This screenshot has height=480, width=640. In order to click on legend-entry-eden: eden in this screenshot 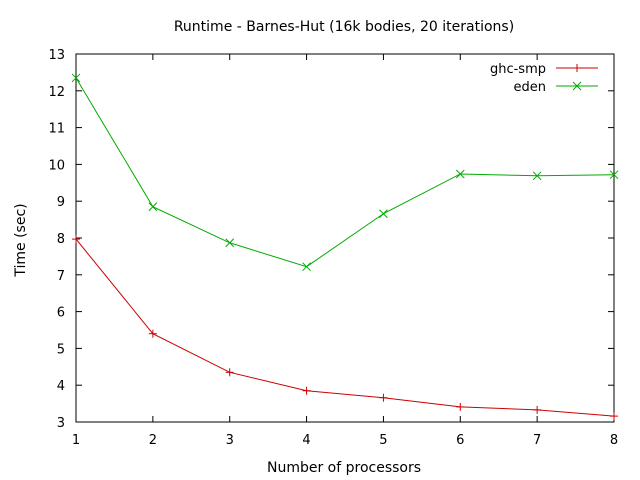, I will do `click(556, 87)`.